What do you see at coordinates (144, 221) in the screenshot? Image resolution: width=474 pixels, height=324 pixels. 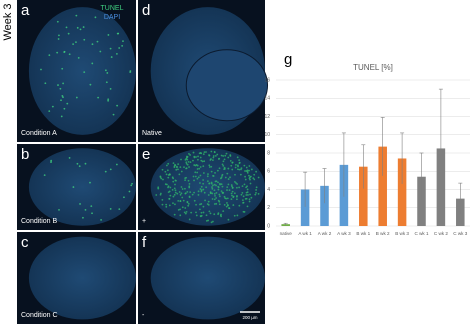 I see `panel-caption: +` at bounding box center [144, 221].